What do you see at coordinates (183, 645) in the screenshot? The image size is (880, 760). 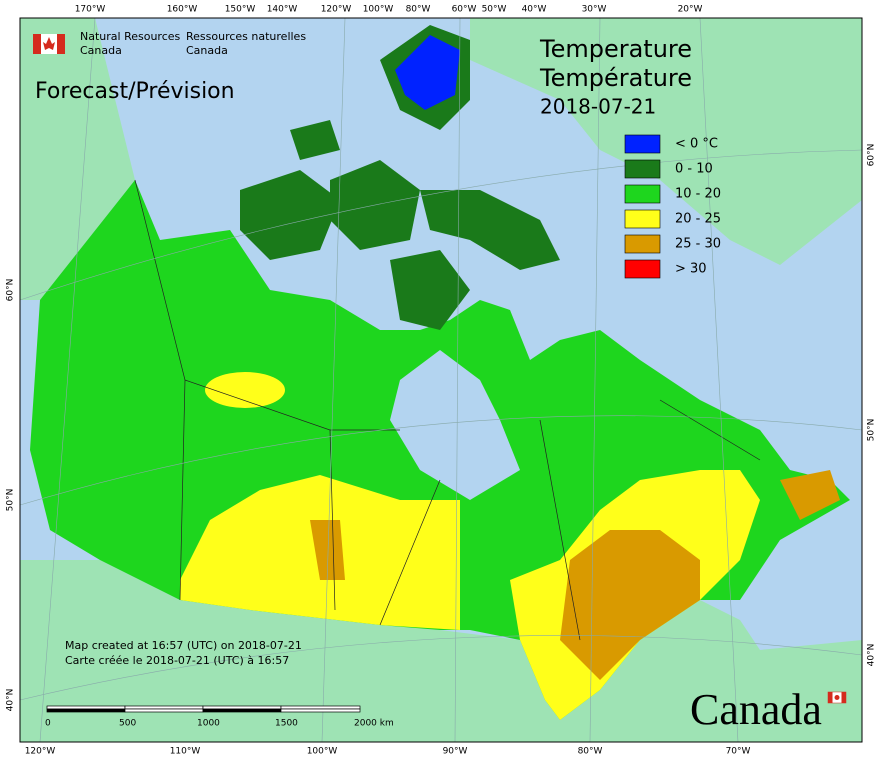 I see `credit: Map created at 16:57 (UTC) on 2018-07-21` at bounding box center [183, 645].